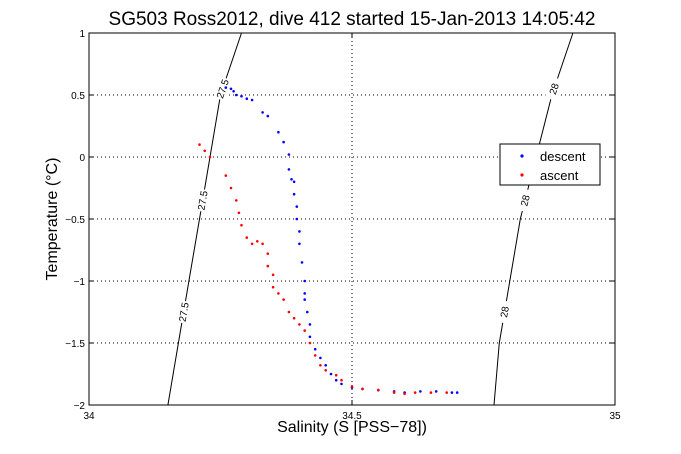  Describe the element at coordinates (80, 406) in the screenshot. I see `y-tick-label: −2` at that location.